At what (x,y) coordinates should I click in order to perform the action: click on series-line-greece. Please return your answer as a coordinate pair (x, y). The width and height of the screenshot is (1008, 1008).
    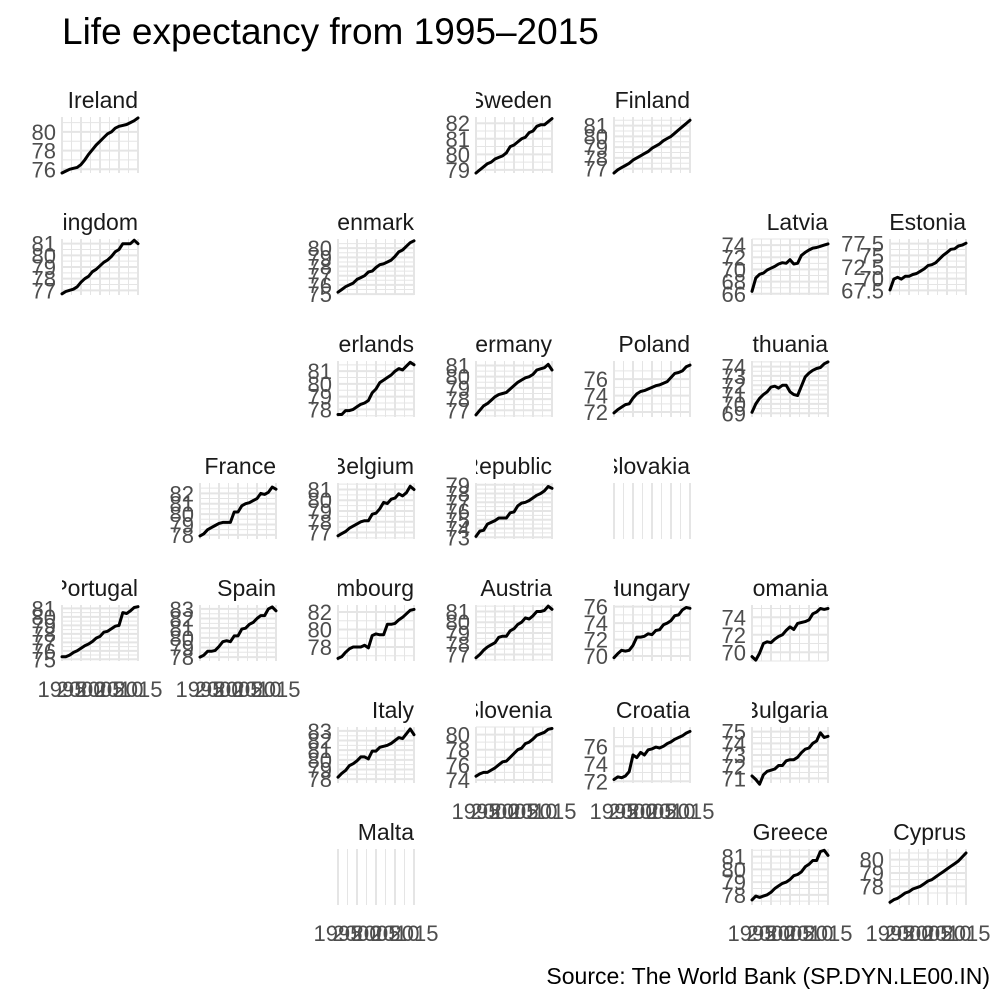
    Looking at the image, I should click on (790, 875).